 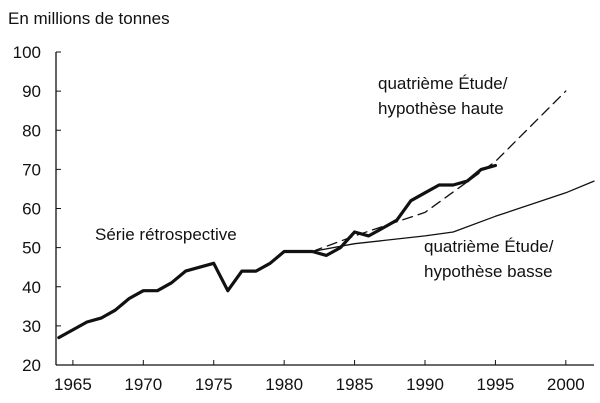 I want to click on y-tick-labels: 20 30 40 50 60 70 80 90 100, so click(x=27, y=209).